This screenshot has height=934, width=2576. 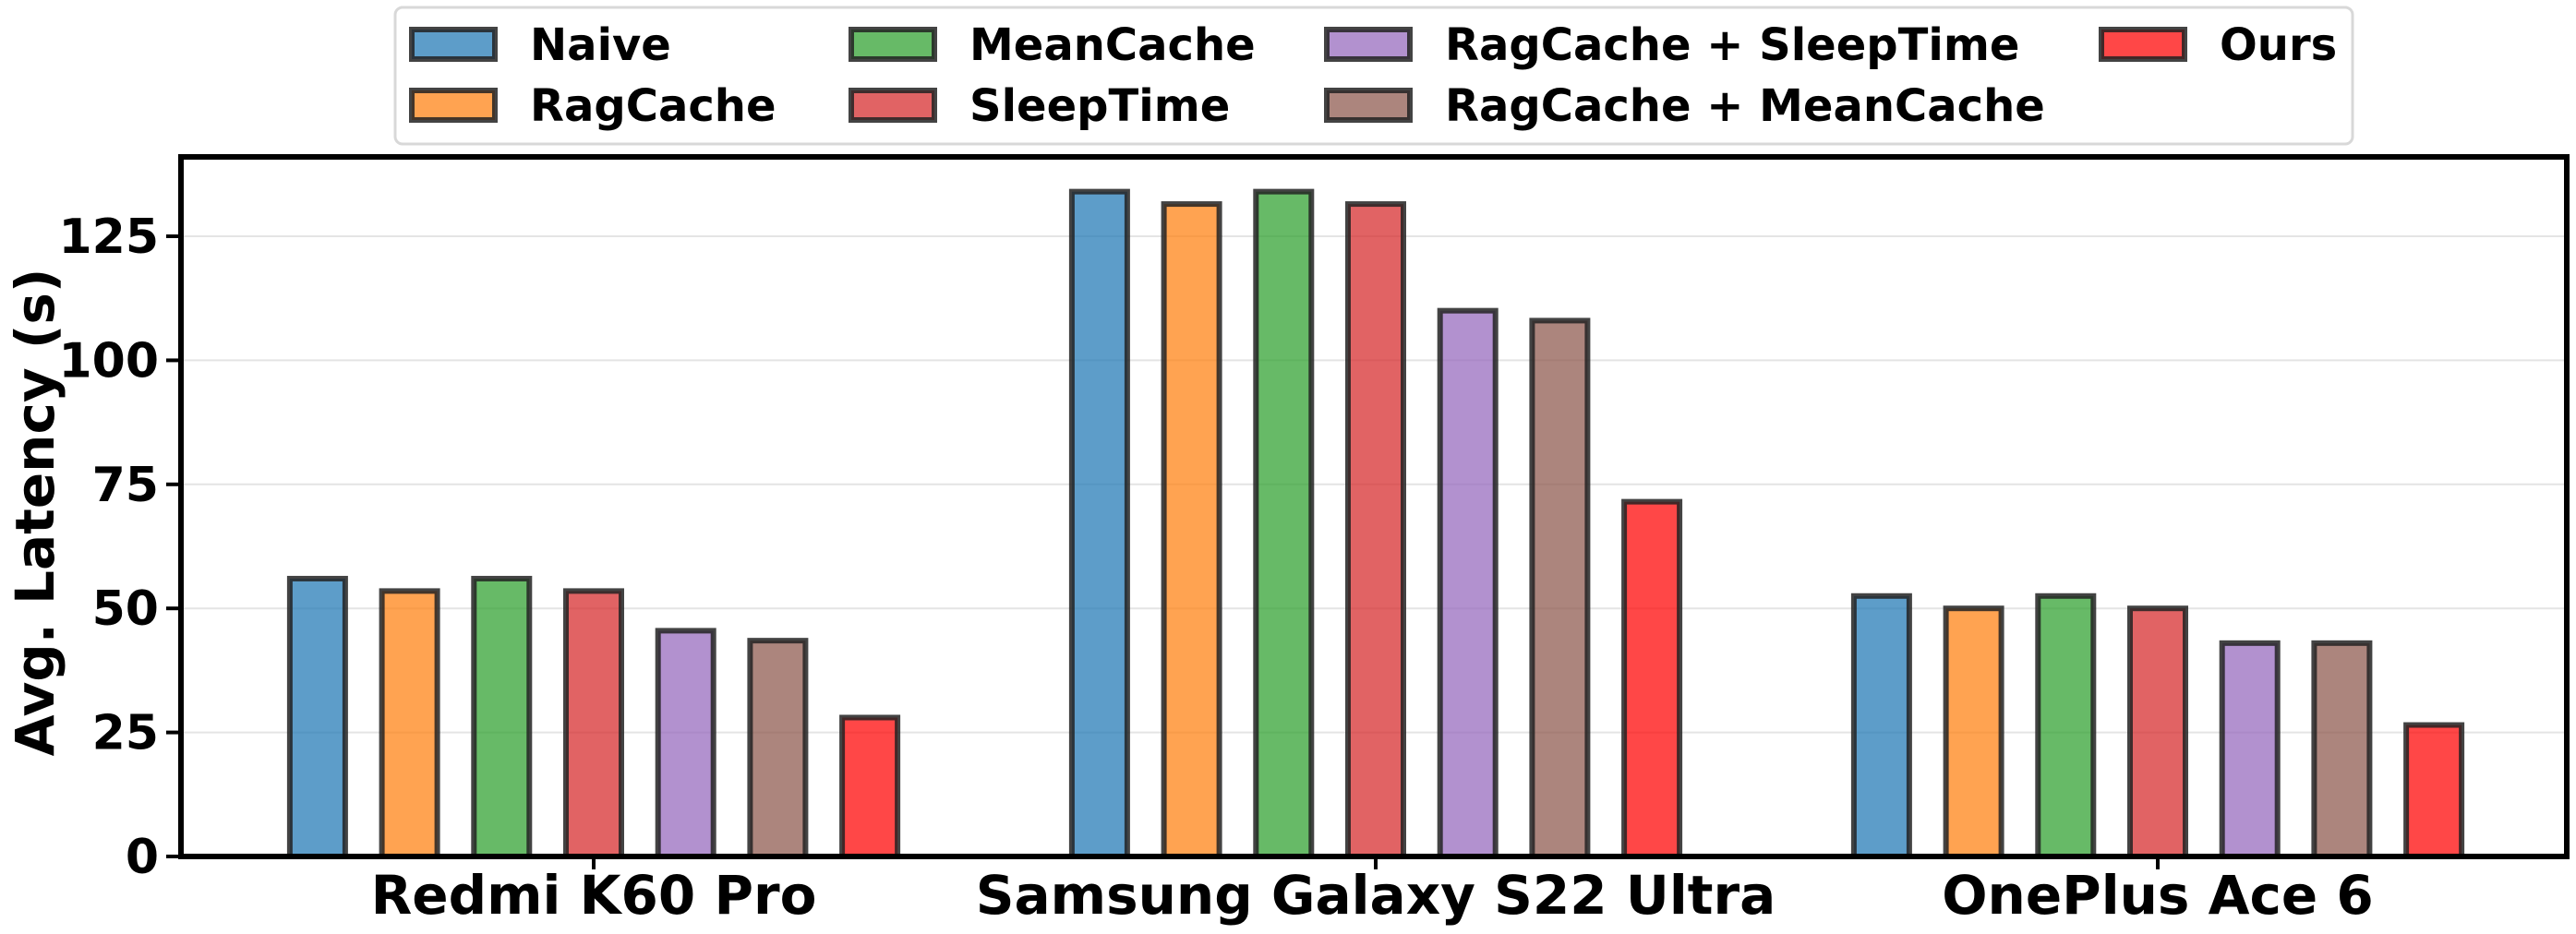 What do you see at coordinates (108, 237) in the screenshot?
I see `y-tick-label: 125` at bounding box center [108, 237].